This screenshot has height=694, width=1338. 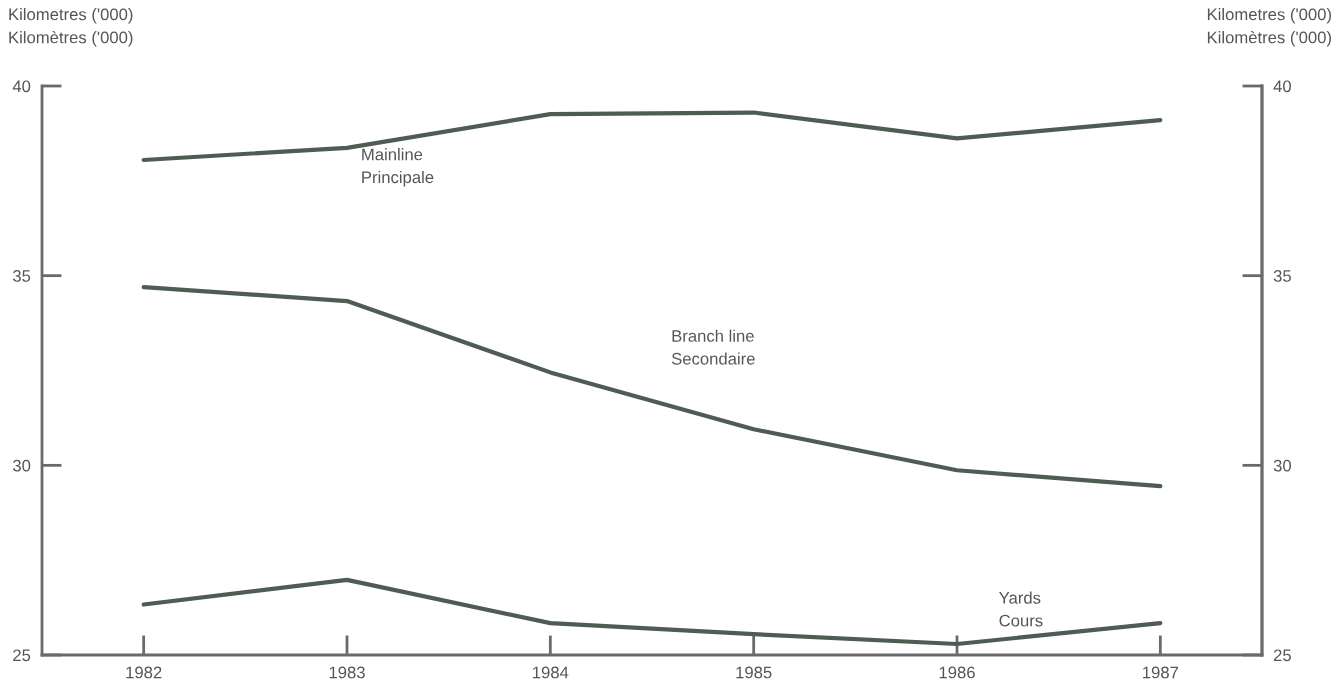 What do you see at coordinates (551, 672) in the screenshot?
I see `x-tick-label: 1984` at bounding box center [551, 672].